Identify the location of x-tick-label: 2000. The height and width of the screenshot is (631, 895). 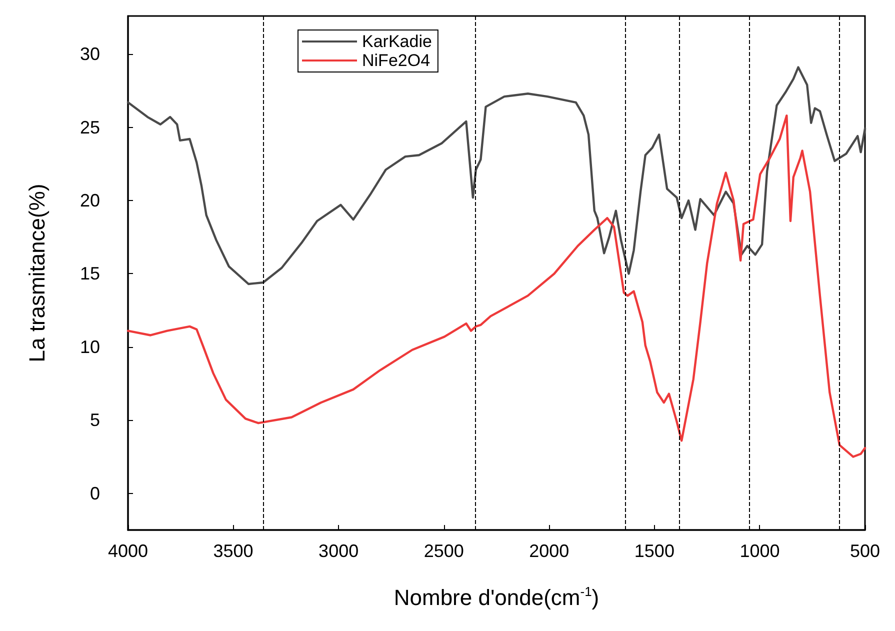
(549, 551).